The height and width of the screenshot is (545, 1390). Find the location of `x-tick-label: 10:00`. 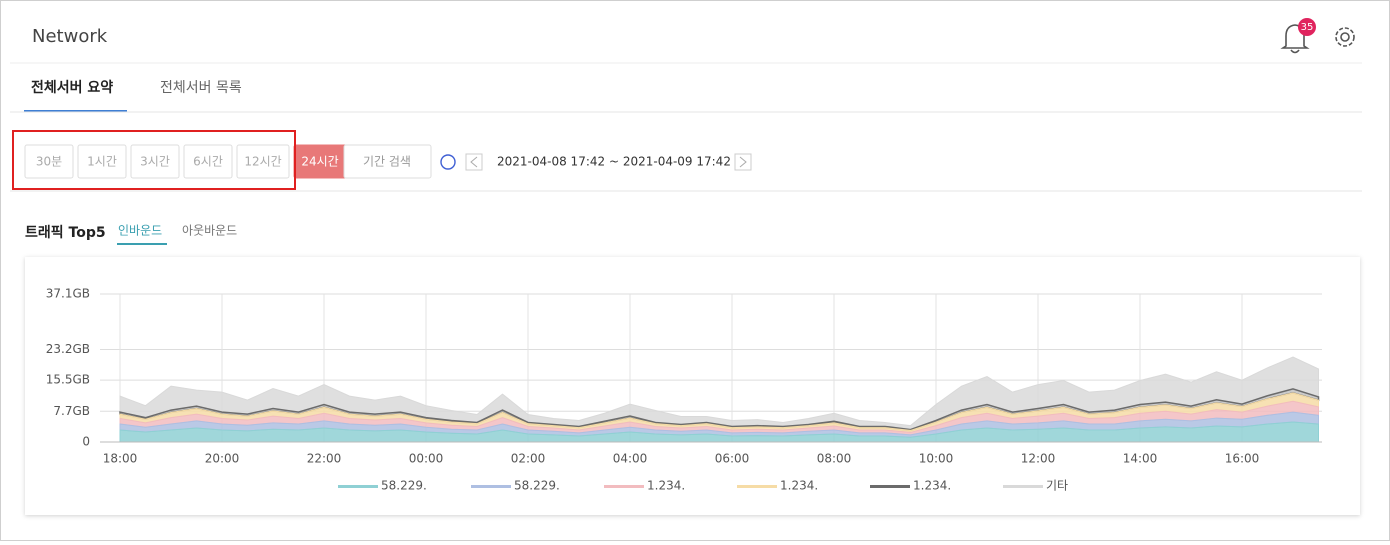

x-tick-label: 10:00 is located at coordinates (936, 459).